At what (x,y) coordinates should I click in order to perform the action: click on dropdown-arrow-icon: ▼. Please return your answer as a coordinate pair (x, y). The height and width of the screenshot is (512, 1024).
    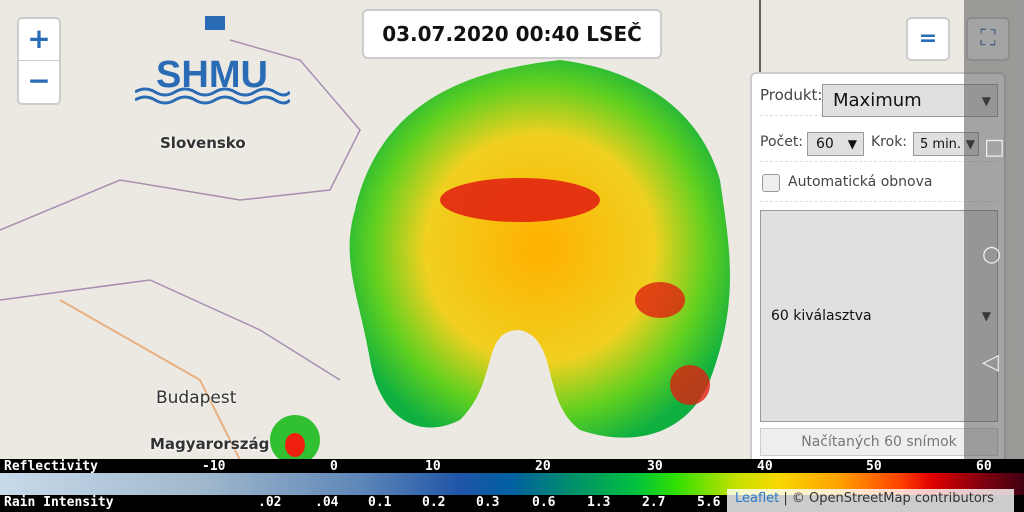
    Looking at the image, I should click on (852, 144).